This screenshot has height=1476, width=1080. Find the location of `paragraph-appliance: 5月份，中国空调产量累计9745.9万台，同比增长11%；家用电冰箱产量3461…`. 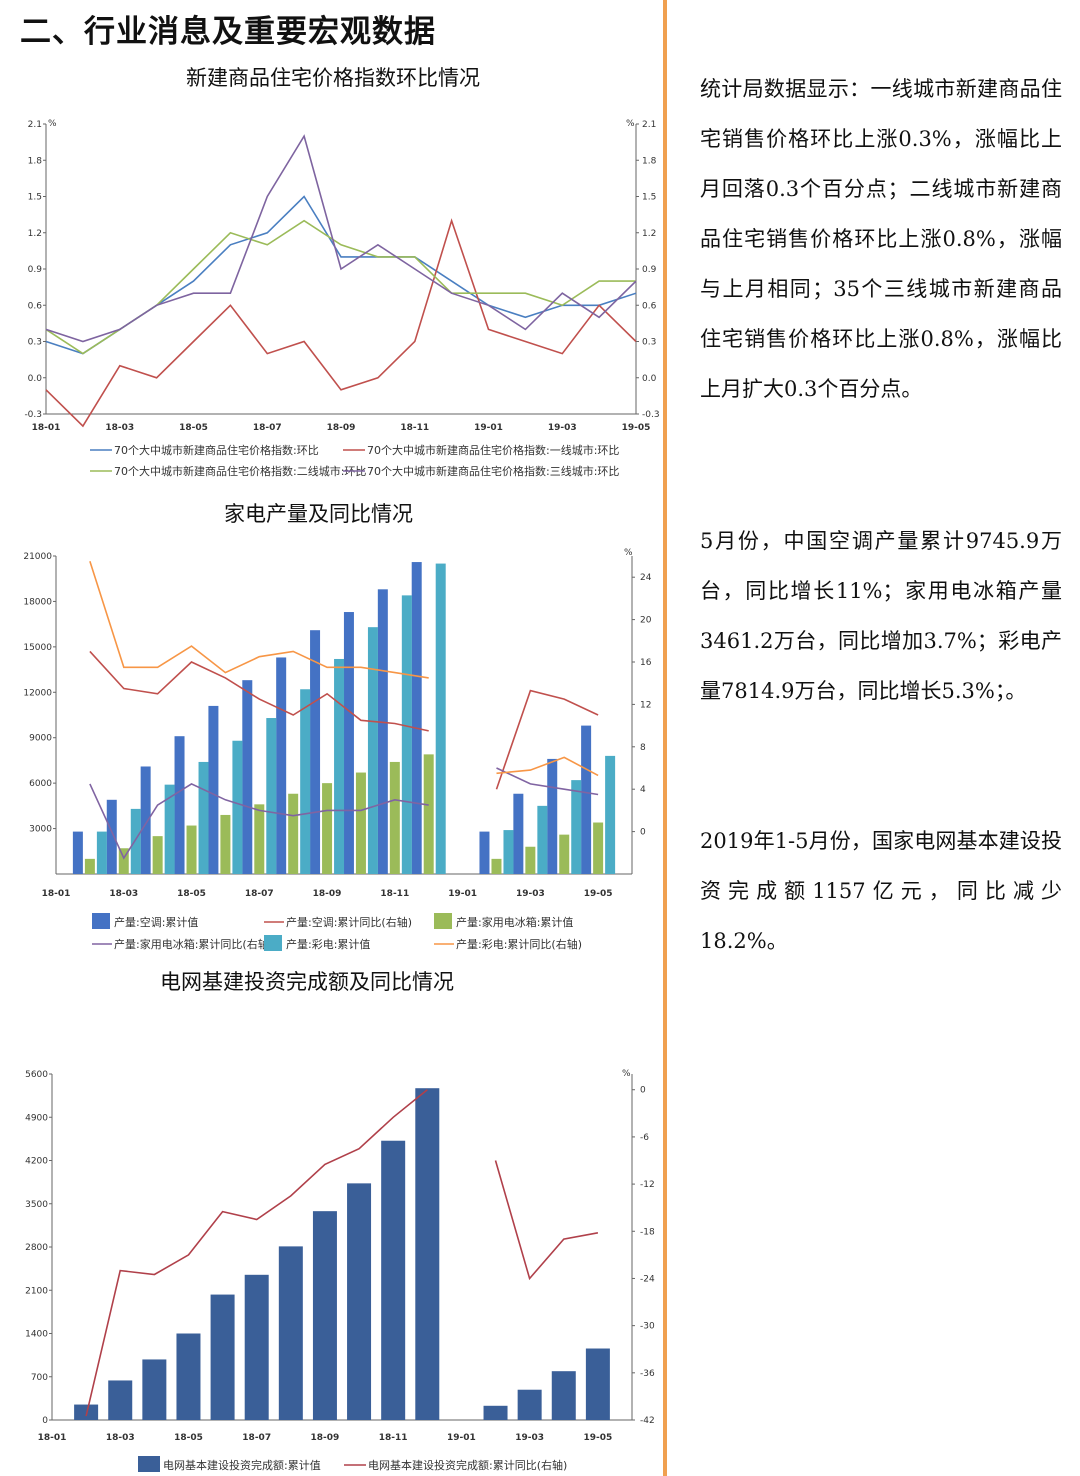

paragraph-appliance: 5月份，中国空调产量累计9745.9万台，同比增长11%；家用电冰箱产量3461… is located at coordinates (881, 616).